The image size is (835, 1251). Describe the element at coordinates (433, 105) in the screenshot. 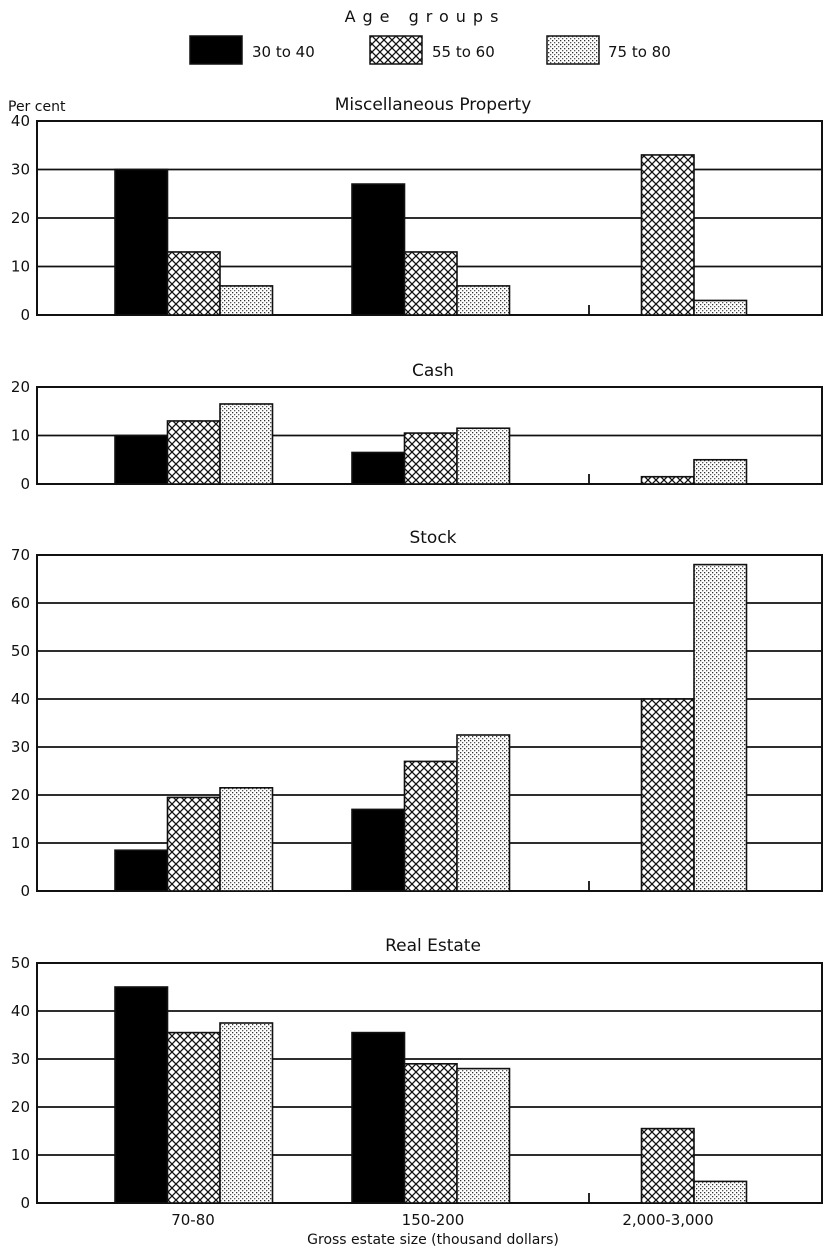

I see `panel-title: Miscellaneous Property` at that location.